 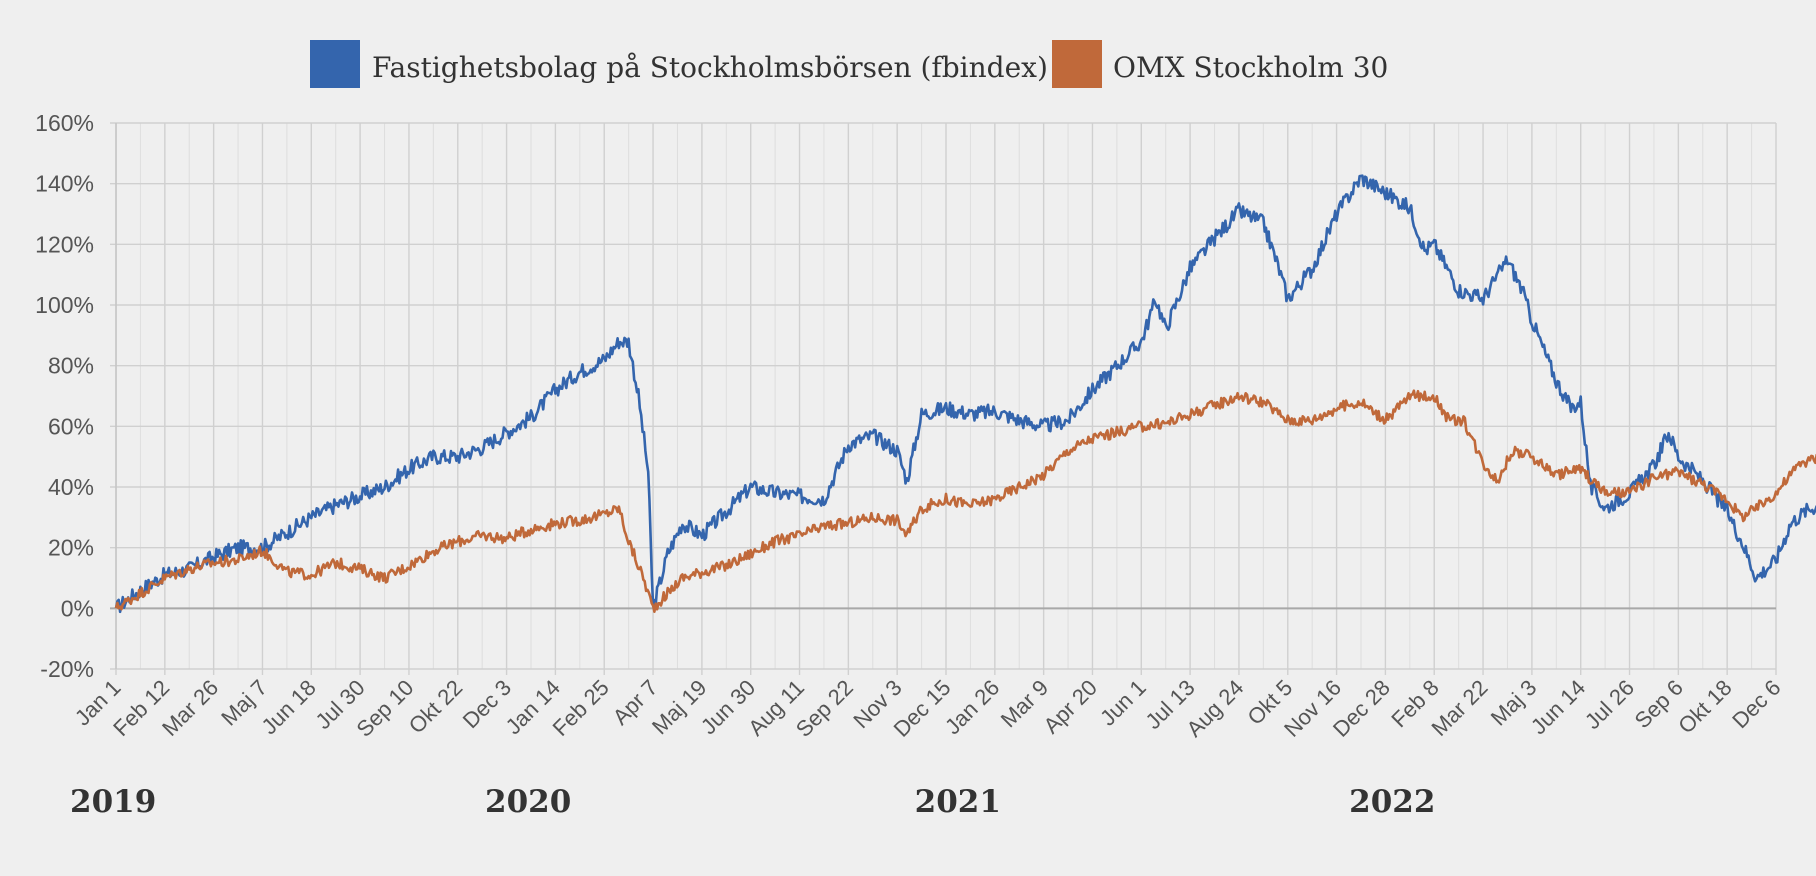 I want to click on x-tick-label: Okt 18, so click(x=1705, y=707).